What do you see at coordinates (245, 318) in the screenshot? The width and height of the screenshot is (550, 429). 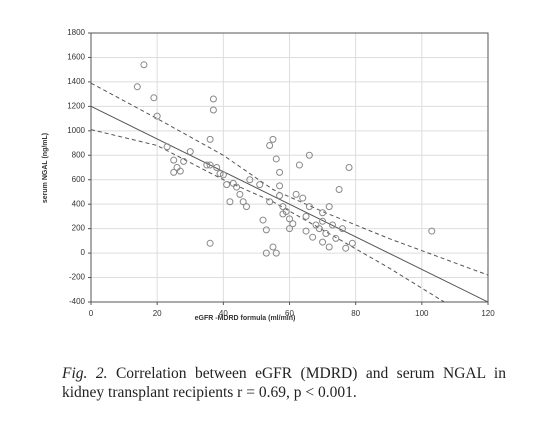 I see `x-axis-label: eGFR -MDRD formula (ml/min)` at bounding box center [245, 318].